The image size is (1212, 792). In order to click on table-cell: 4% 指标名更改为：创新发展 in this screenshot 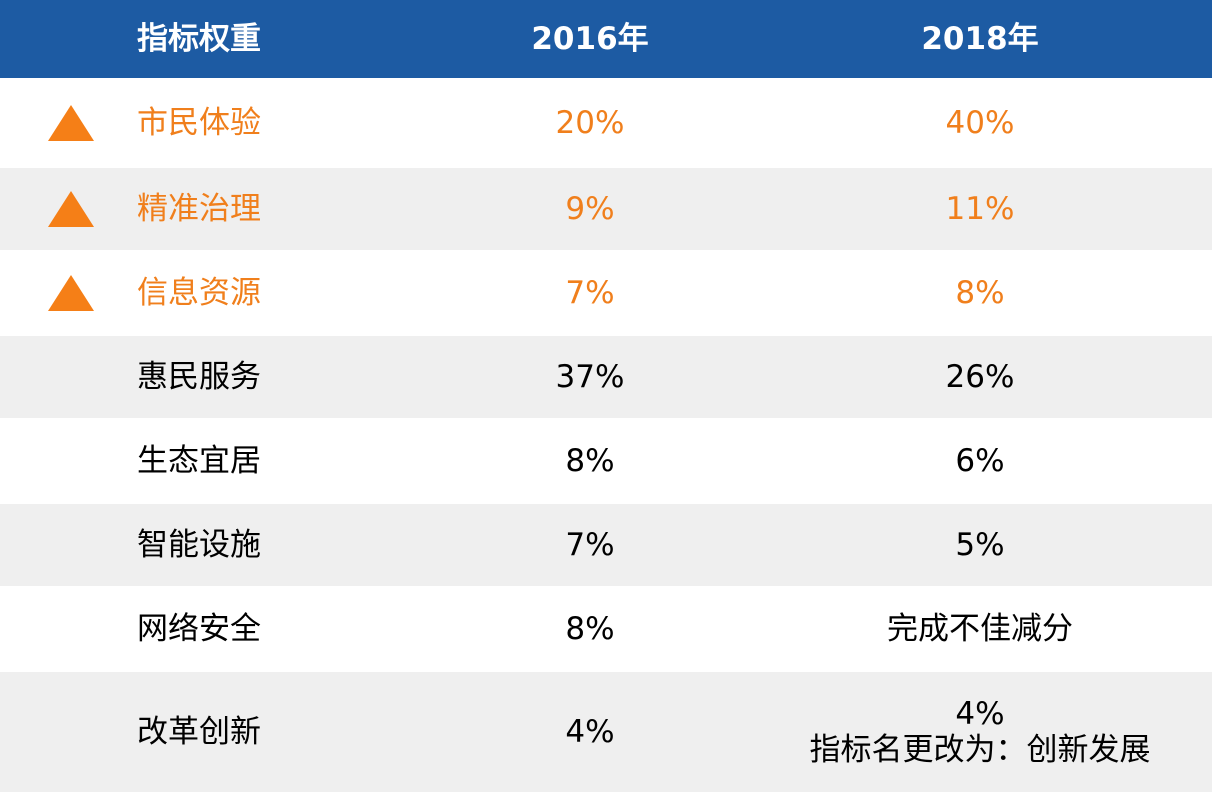, I will do `click(980, 732)`.